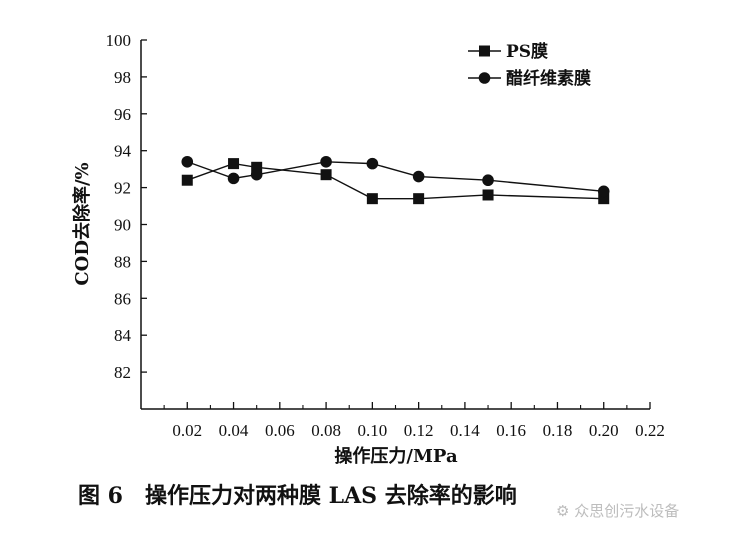 Image resolution: width=743 pixels, height=536 pixels. I want to click on x-tick-label: 0.18, so click(558, 430).